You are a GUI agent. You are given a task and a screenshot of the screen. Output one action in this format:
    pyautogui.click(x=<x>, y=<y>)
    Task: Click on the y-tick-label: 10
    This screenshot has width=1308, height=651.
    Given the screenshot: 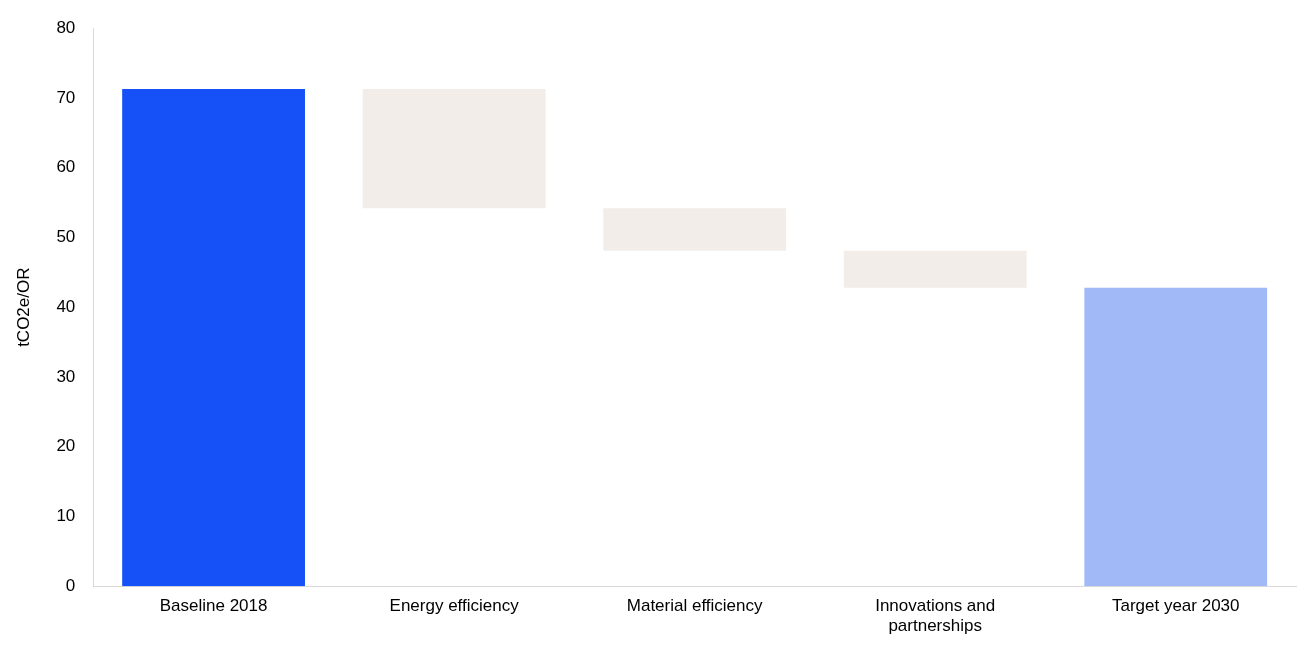 What is the action you would take?
    pyautogui.click(x=66, y=516)
    